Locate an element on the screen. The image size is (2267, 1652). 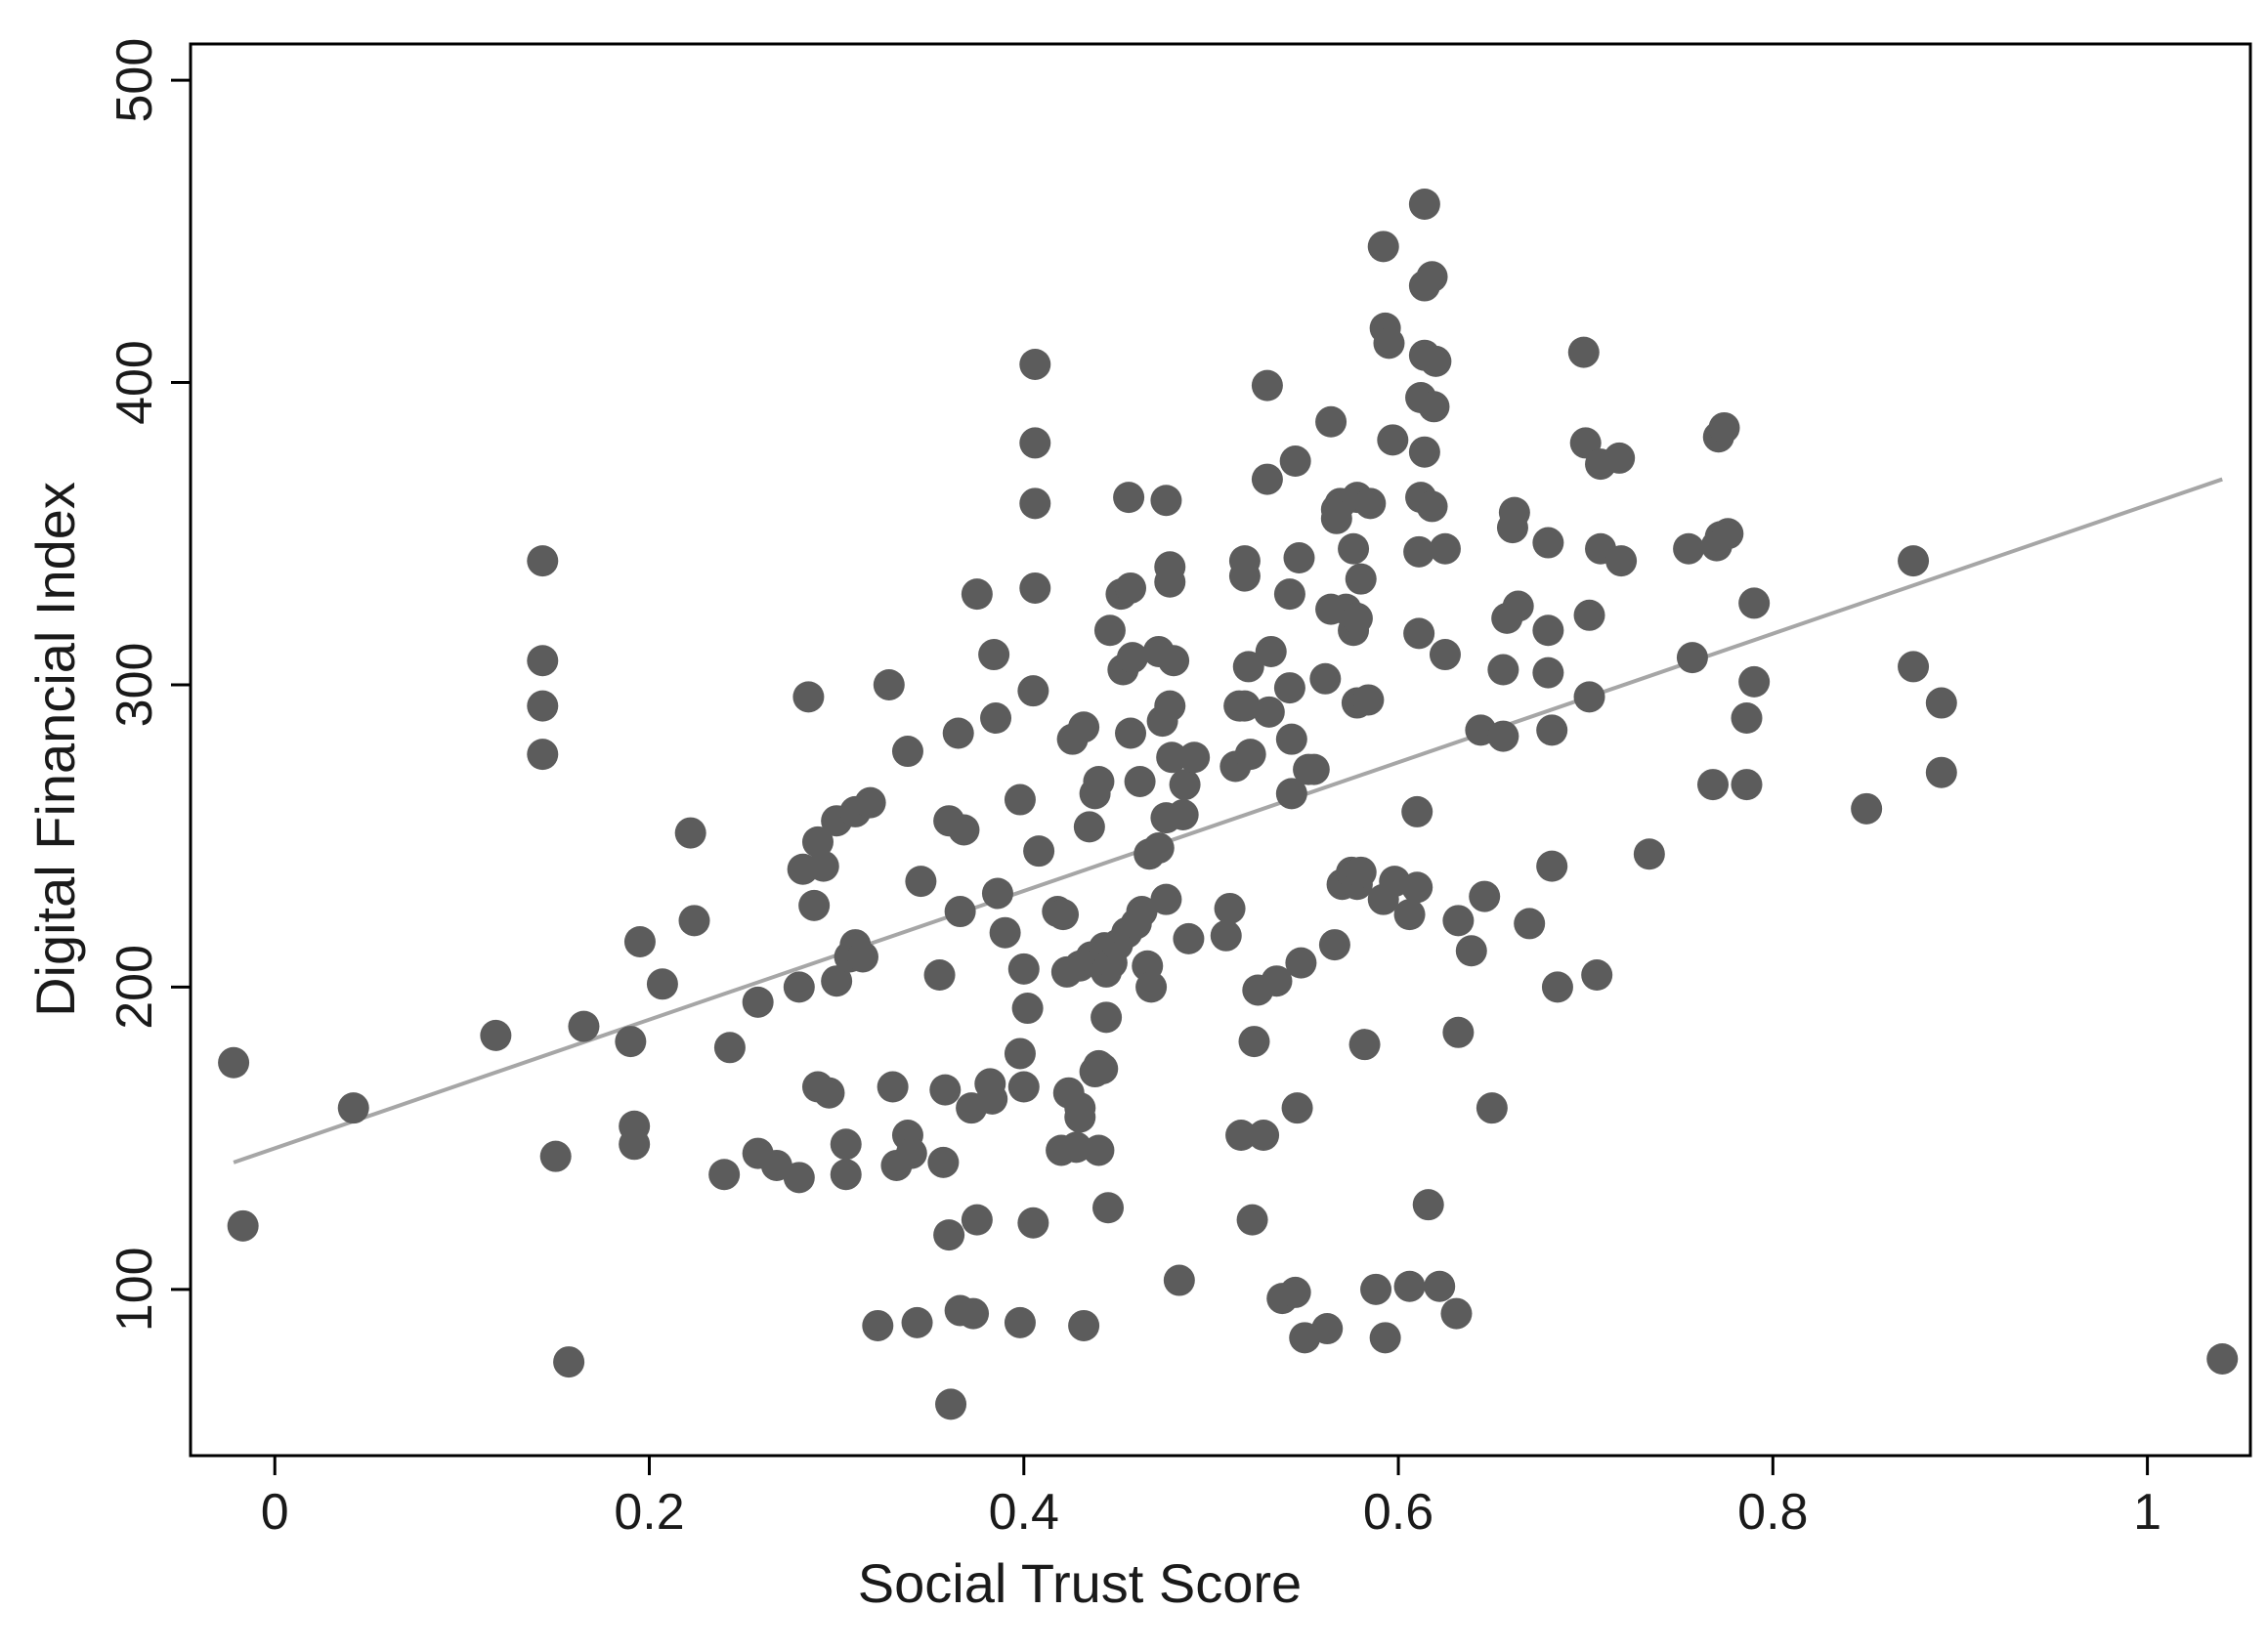
x-axis-tick-marks is located at coordinates (1212, 1465).